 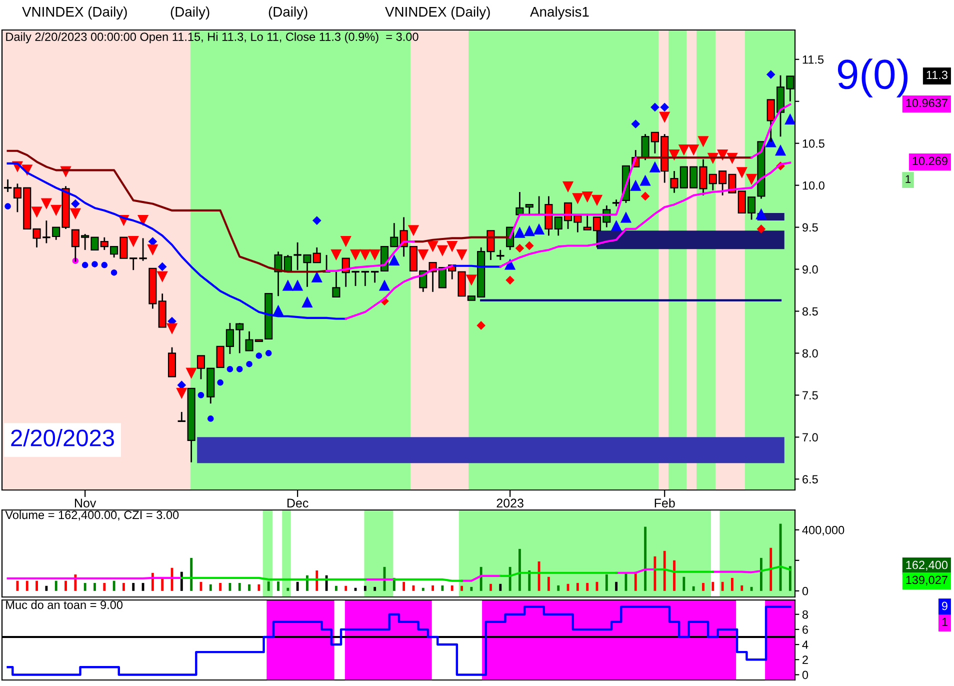 I want to click on y-tick-label: 9.5, so click(x=810, y=227).